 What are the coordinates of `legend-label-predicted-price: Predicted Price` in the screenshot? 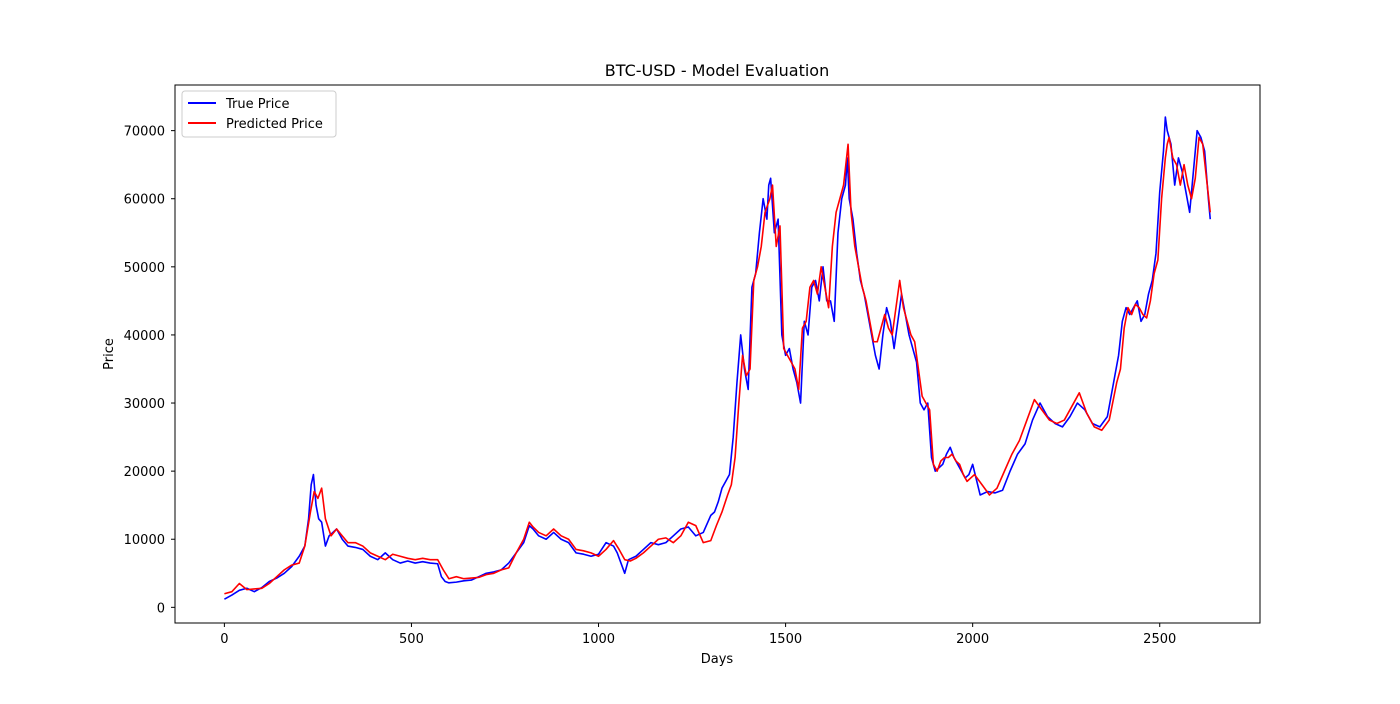 It's located at (274, 124).